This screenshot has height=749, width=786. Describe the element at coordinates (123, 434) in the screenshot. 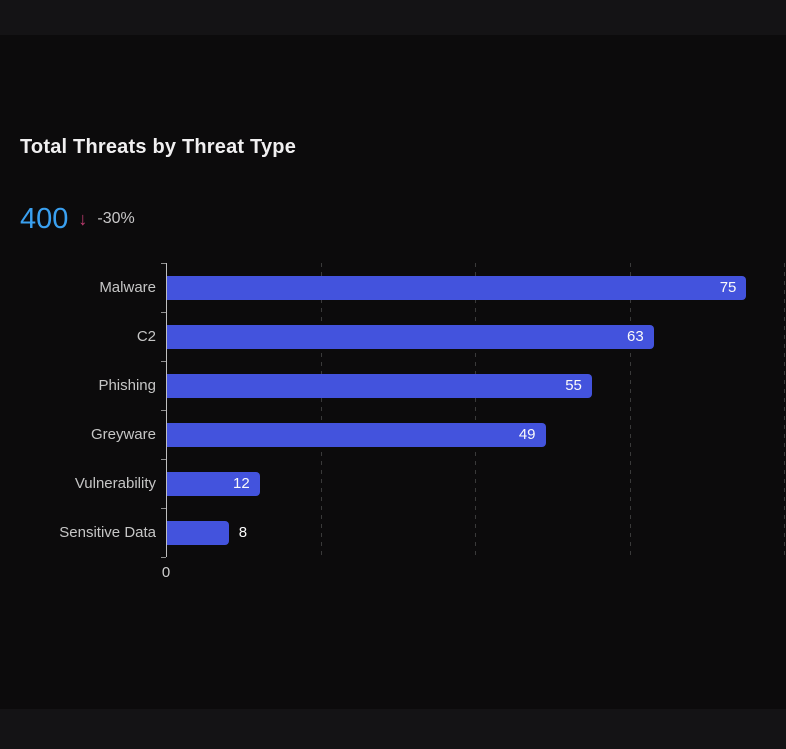

I see `category-label: Greyware` at that location.